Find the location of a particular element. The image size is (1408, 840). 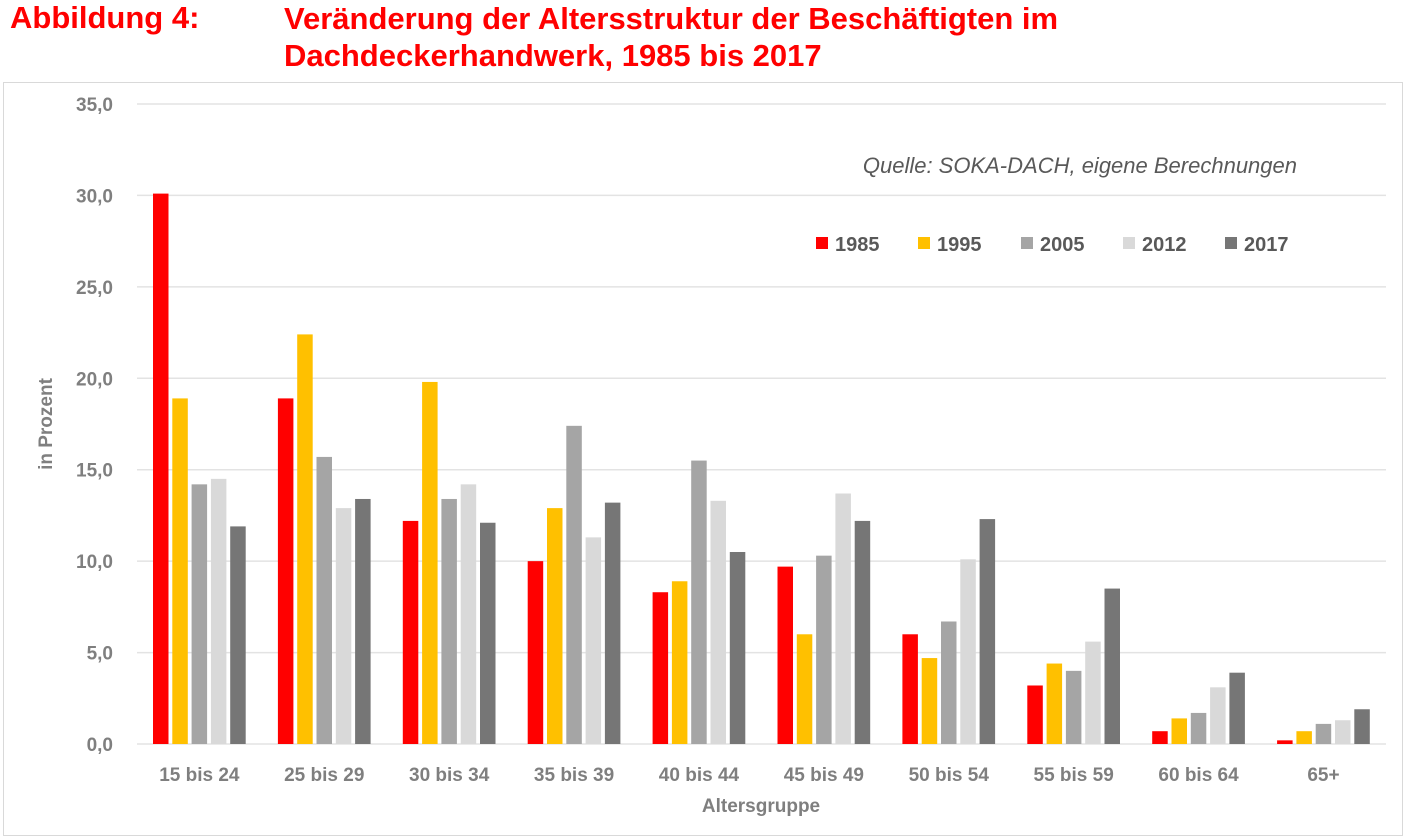

y-tick-label-2: 10,0 is located at coordinates (94, 562).